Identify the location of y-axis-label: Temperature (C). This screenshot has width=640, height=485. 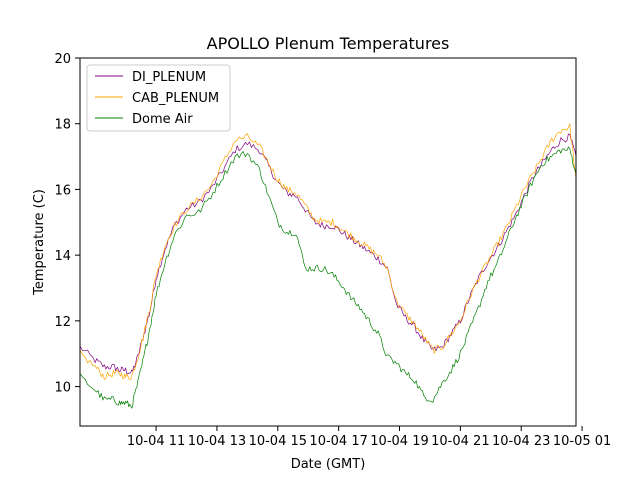
(39, 242).